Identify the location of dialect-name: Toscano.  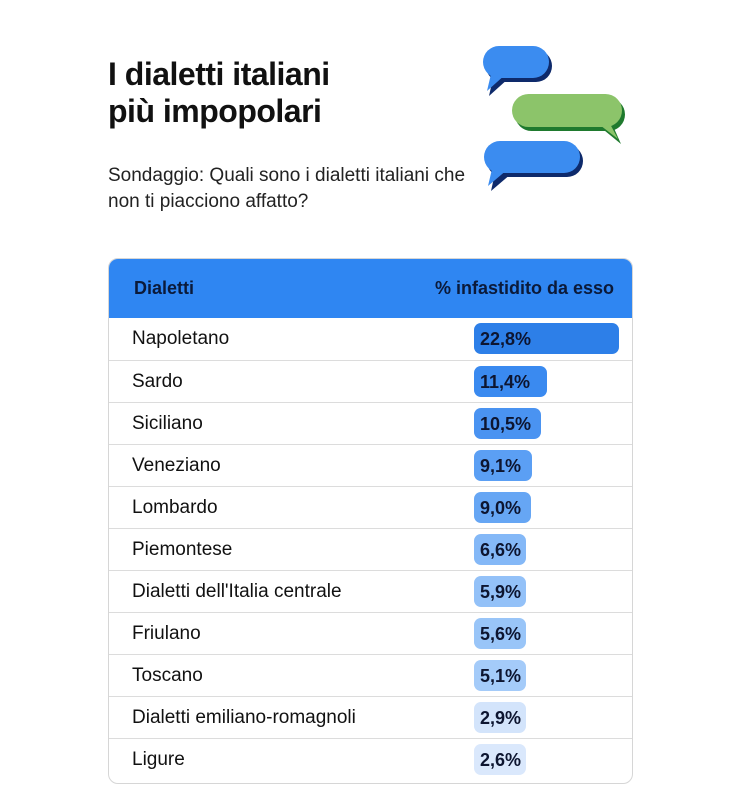
(167, 675).